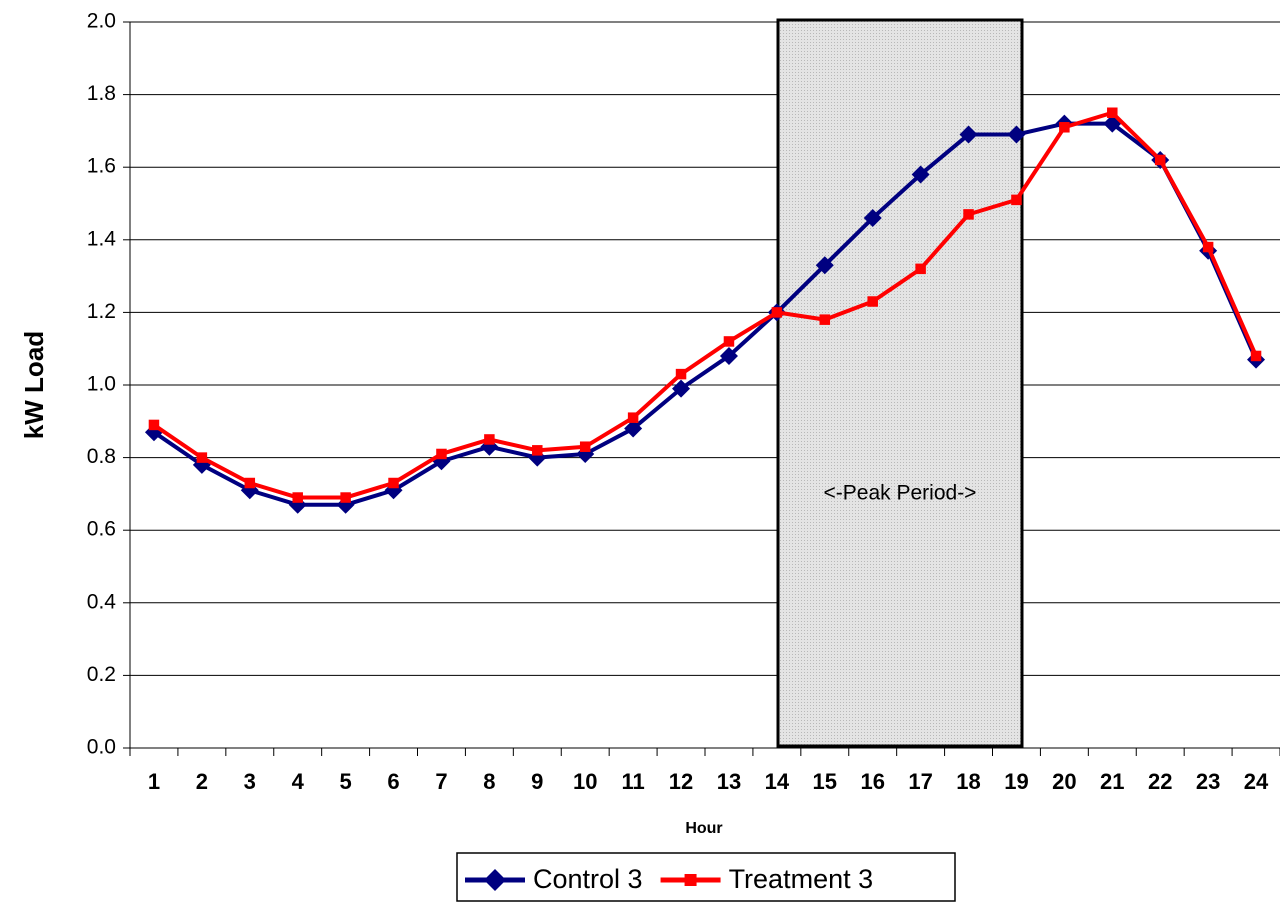 The width and height of the screenshot is (1280, 907). Describe the element at coordinates (101, 674) in the screenshot. I see `y-tick-label: 0.2` at that location.